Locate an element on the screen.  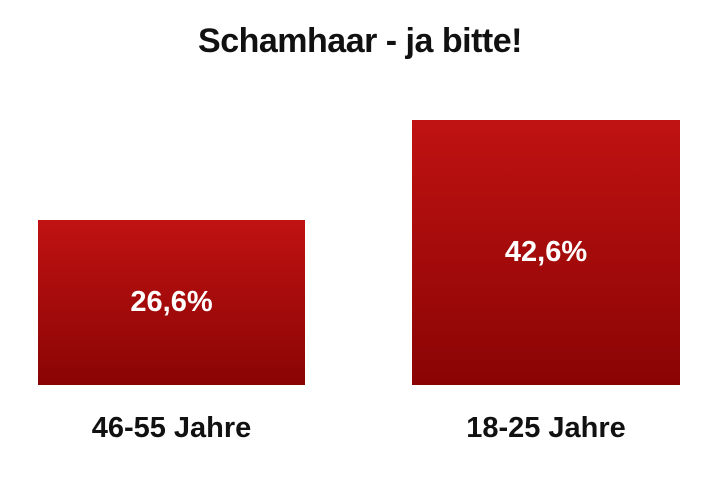
bar-value-label: 42,6% is located at coordinates (546, 252).